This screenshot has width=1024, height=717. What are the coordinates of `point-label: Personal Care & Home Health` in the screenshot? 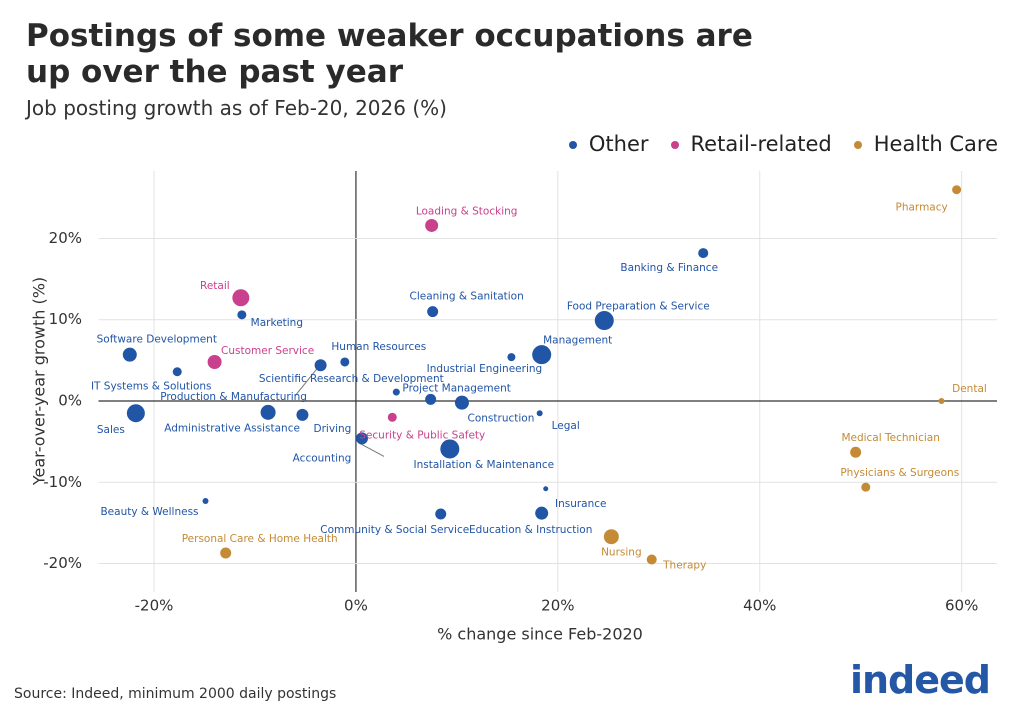 It's located at (260, 539).